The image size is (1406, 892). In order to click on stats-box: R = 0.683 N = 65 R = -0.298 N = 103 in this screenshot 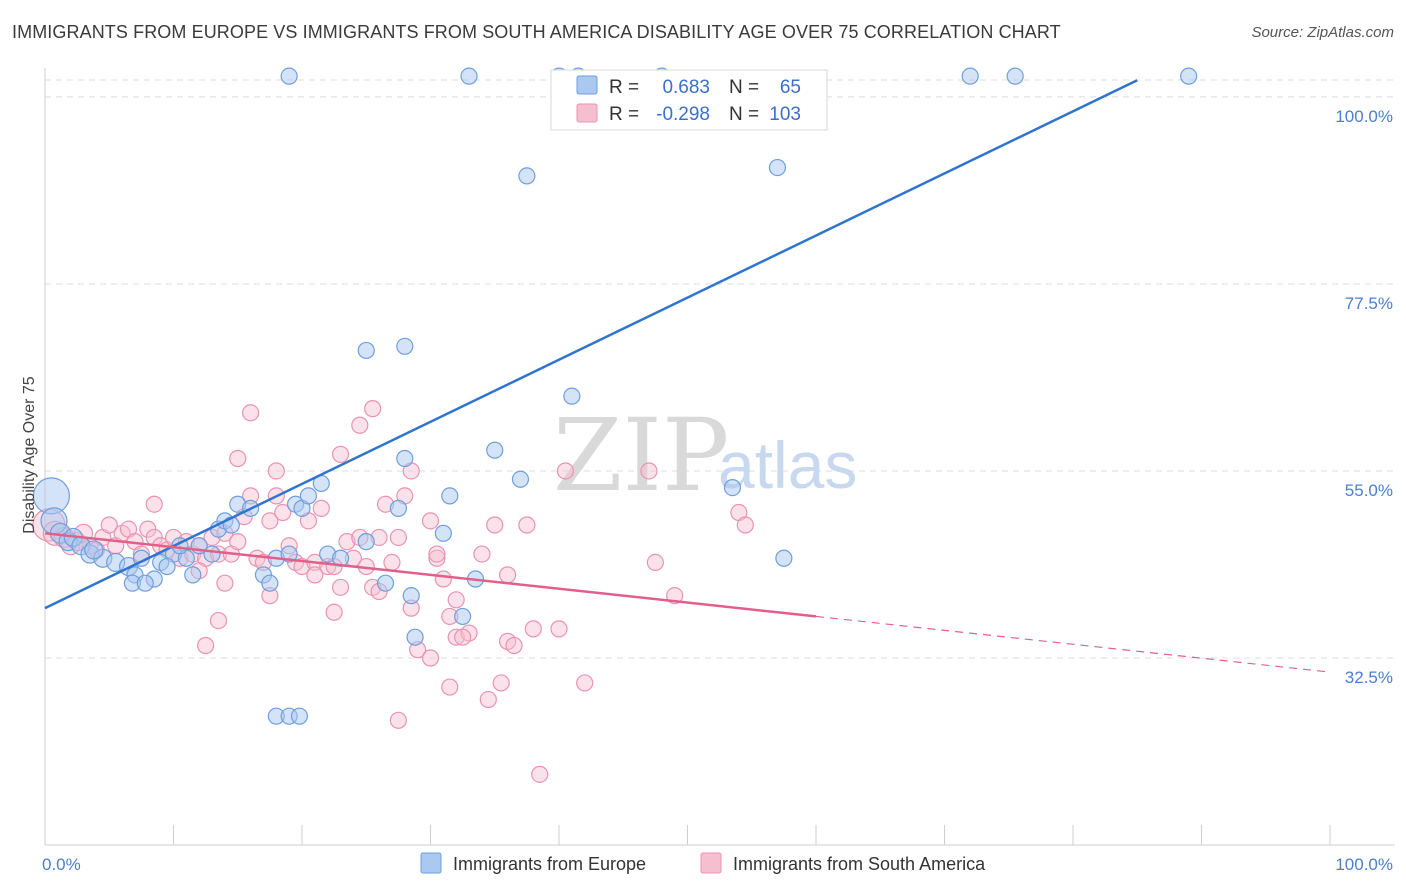, I will do `click(689, 100)`.